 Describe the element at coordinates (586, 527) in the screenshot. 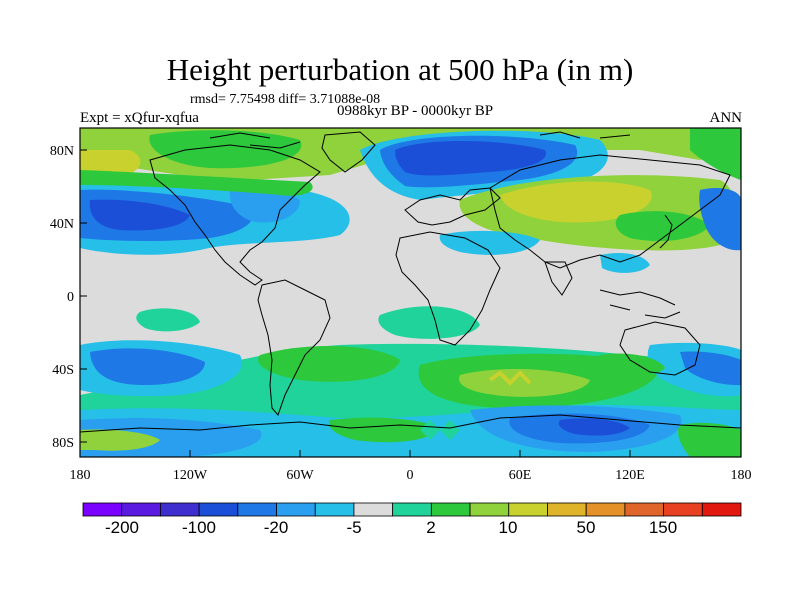

I see `colorbar-label: 50` at that location.